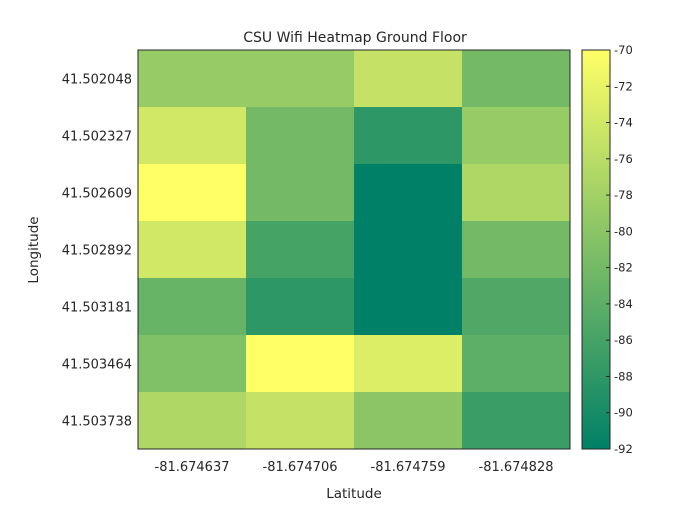 The height and width of the screenshot is (527, 688). Describe the element at coordinates (623, 376) in the screenshot. I see `colorbar-tick-label: -88` at that location.